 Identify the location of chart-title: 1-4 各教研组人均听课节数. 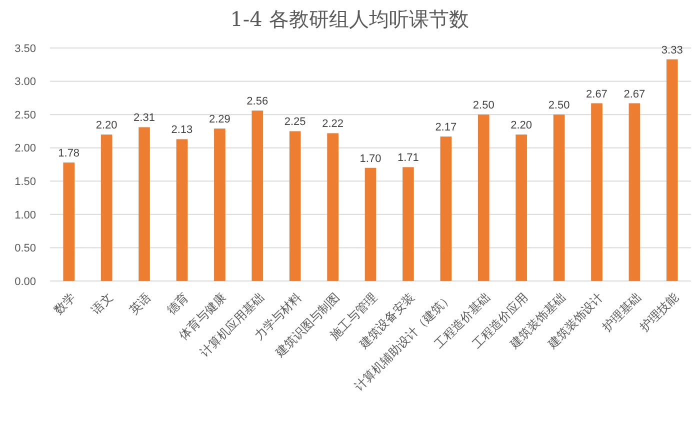
(349, 19).